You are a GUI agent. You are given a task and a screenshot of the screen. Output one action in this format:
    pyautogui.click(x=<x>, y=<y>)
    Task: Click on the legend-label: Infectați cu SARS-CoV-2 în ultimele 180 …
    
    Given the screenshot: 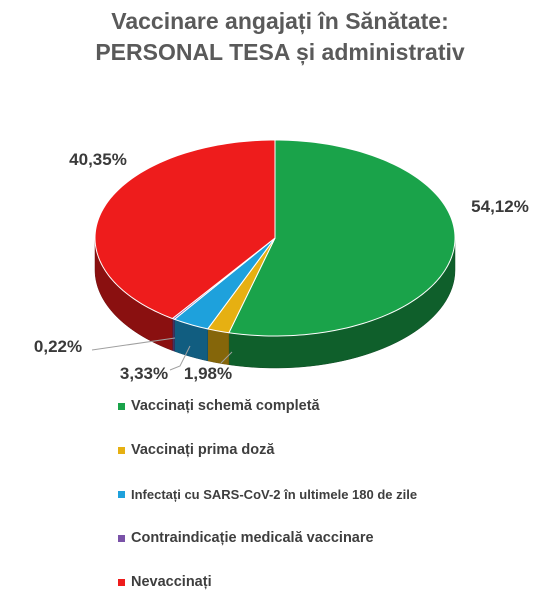 What is the action you would take?
    pyautogui.click(x=274, y=494)
    